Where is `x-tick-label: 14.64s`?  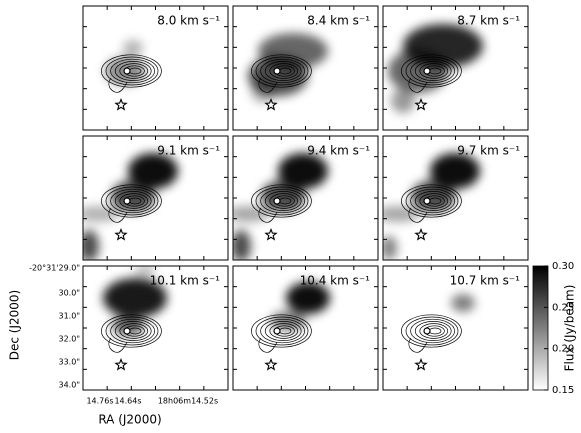 x-tick-label: 14.64s is located at coordinates (127, 401).